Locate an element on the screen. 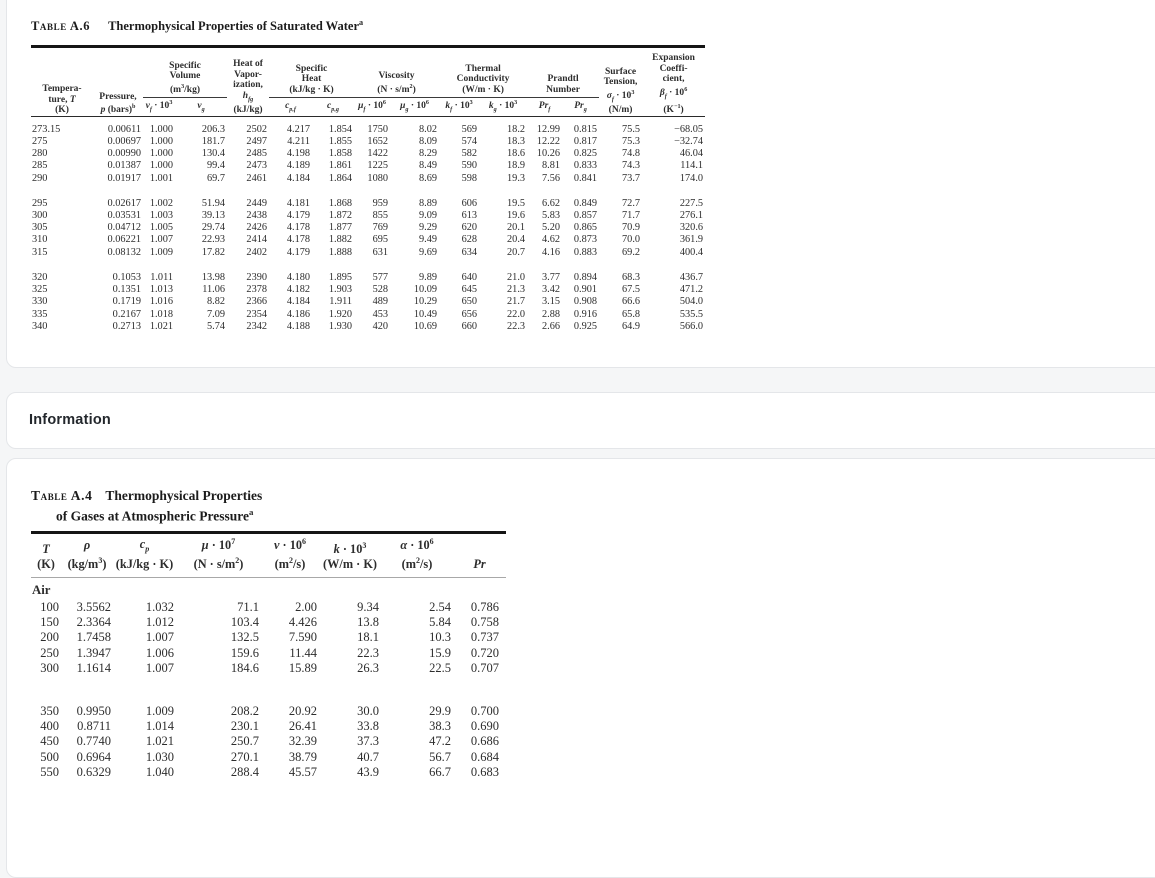 The width and height of the screenshot is (1155, 878). col-header-prf: Prf is located at coordinates (544, 107).